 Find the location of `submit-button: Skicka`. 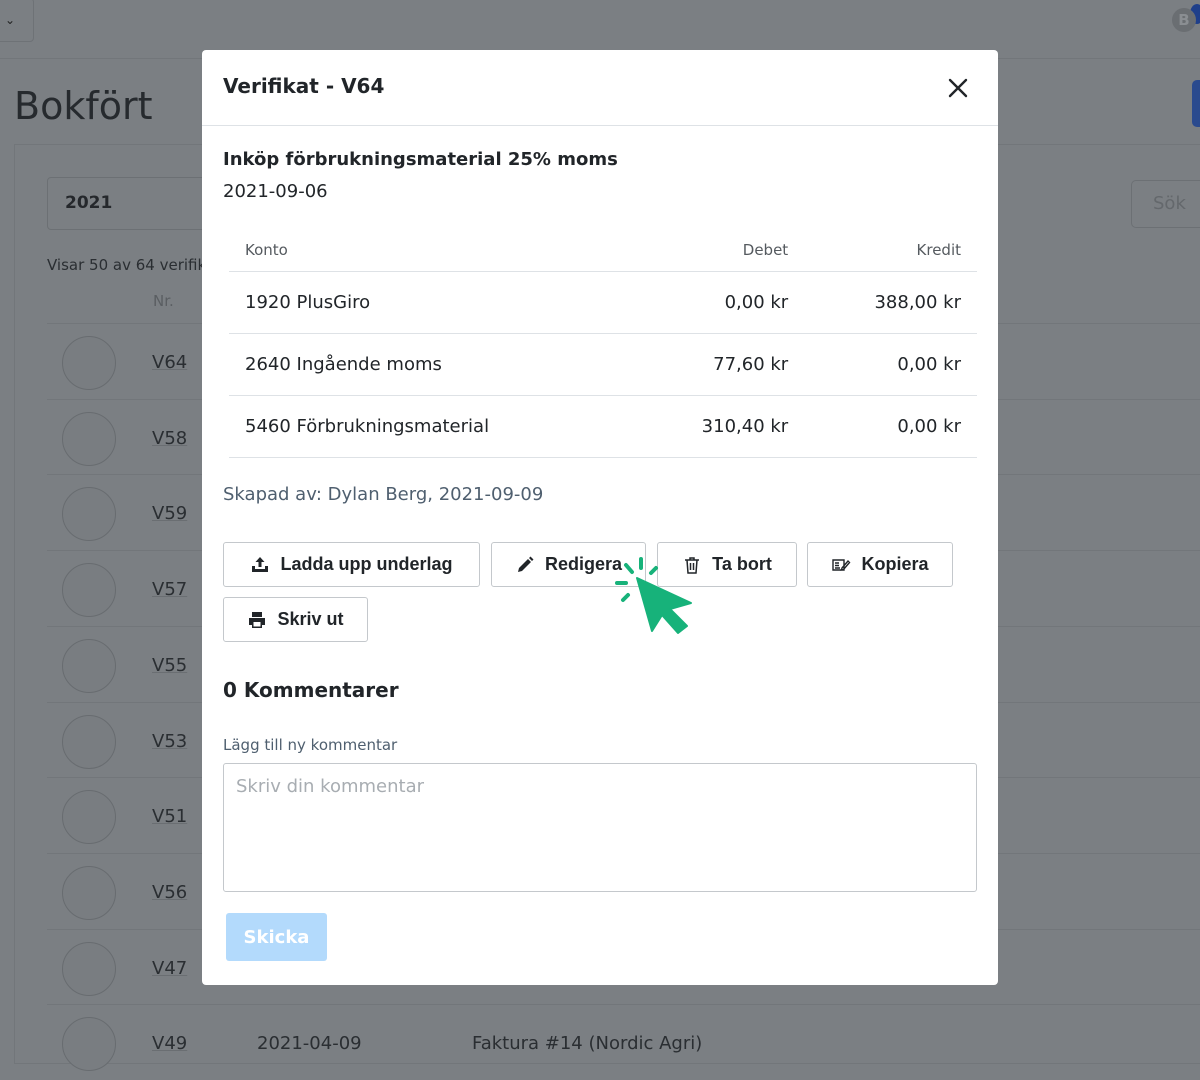

submit-button: Skicka is located at coordinates (276, 937).